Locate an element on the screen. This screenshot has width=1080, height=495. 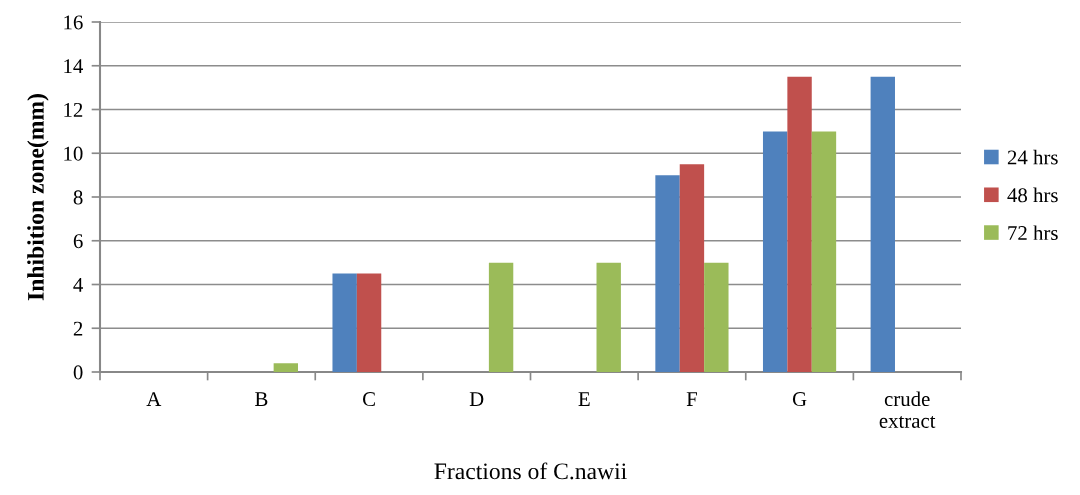
x-tick-label: A is located at coordinates (154, 399).